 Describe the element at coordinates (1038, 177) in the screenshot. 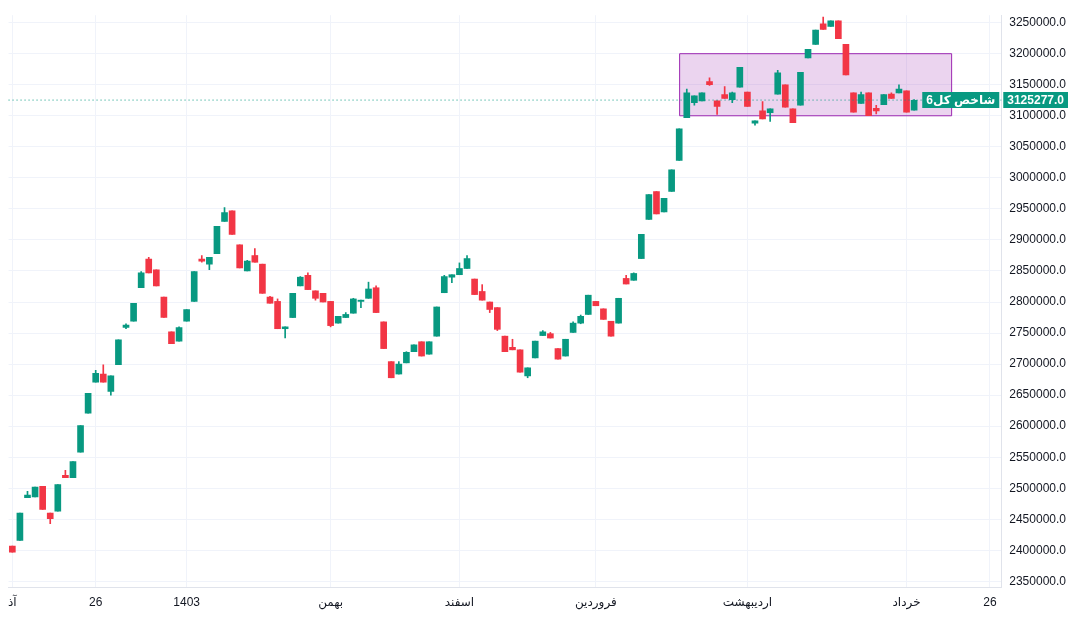

I see `y-tick-label: 3000000.0` at that location.